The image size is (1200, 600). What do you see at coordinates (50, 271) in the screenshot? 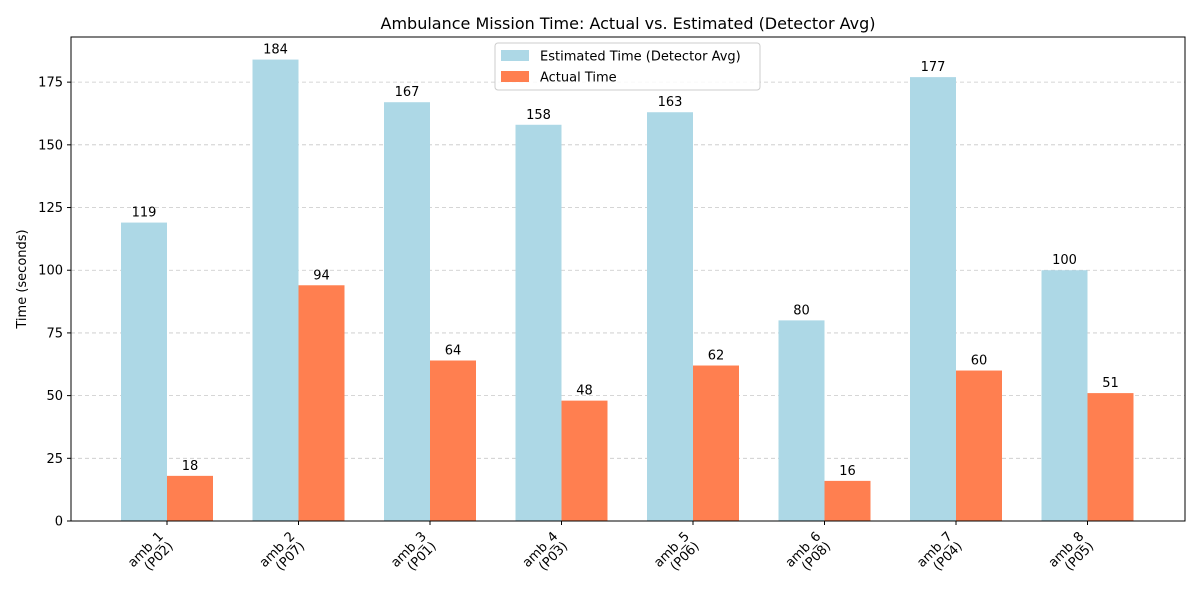
I see `y-tick-label: 100` at bounding box center [50, 271].